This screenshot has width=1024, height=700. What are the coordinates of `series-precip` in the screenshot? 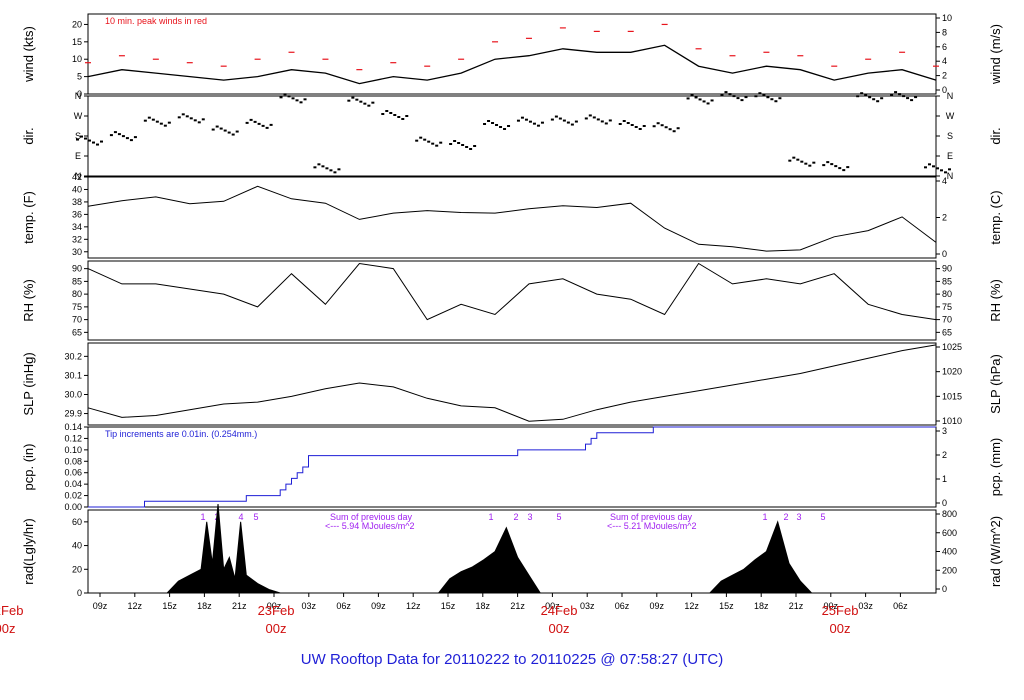 It's located at (512, 467).